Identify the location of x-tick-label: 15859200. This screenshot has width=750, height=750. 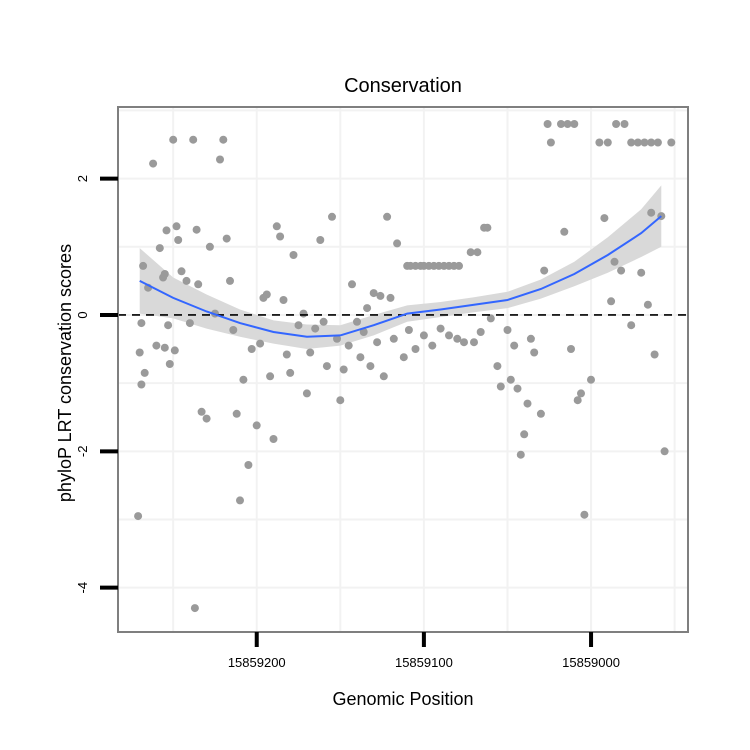
(257, 662).